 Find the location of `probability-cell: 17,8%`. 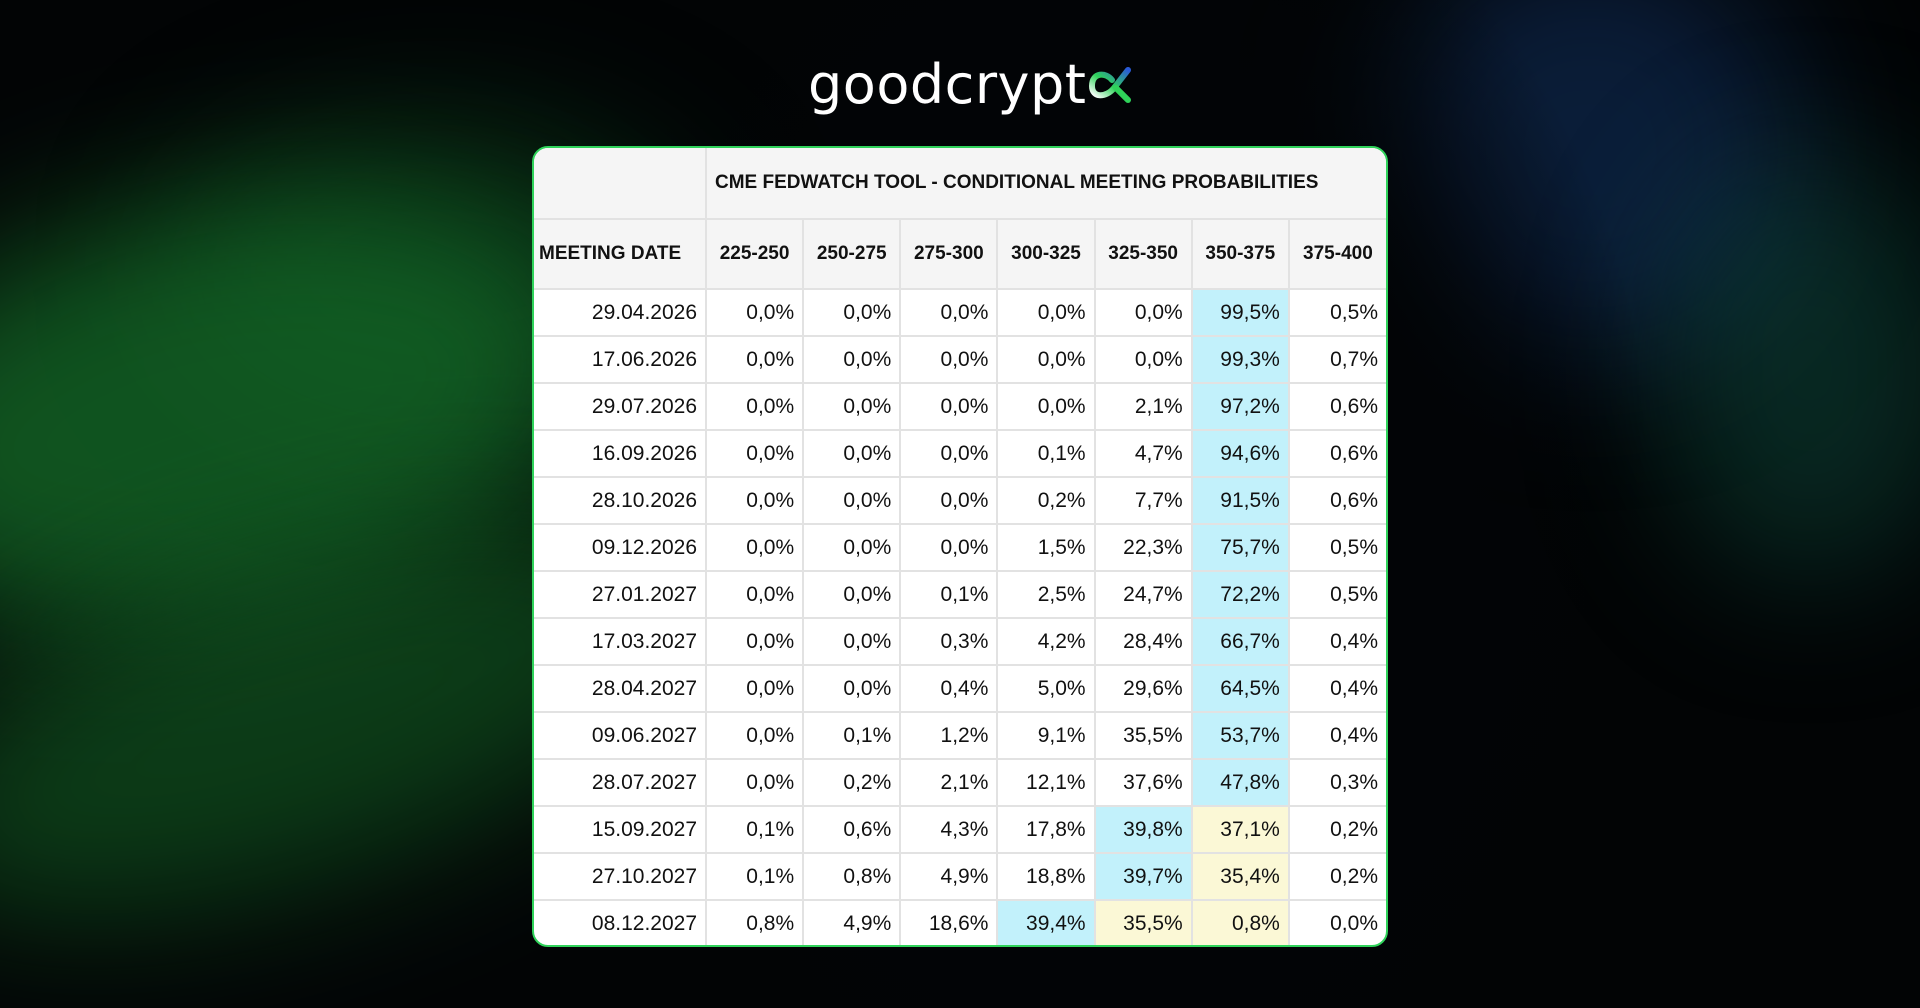

probability-cell: 17,8% is located at coordinates (1046, 829).